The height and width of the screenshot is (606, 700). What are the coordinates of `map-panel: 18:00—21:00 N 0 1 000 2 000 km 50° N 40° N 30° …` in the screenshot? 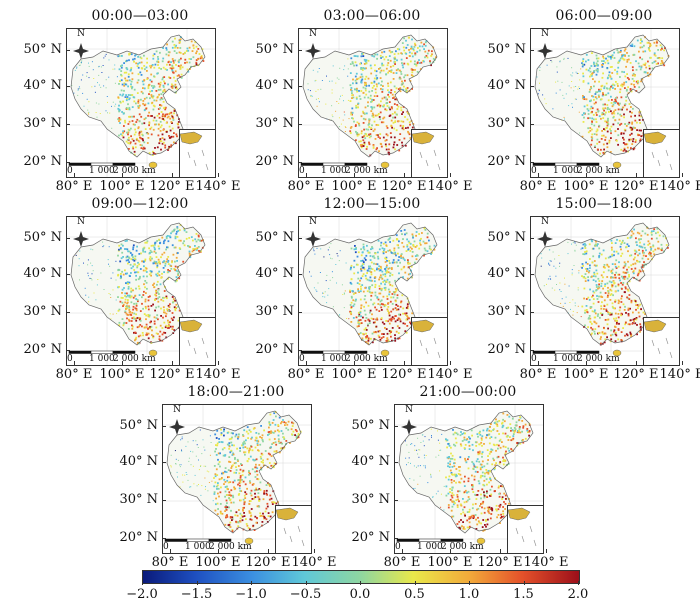 It's located at (227, 478).